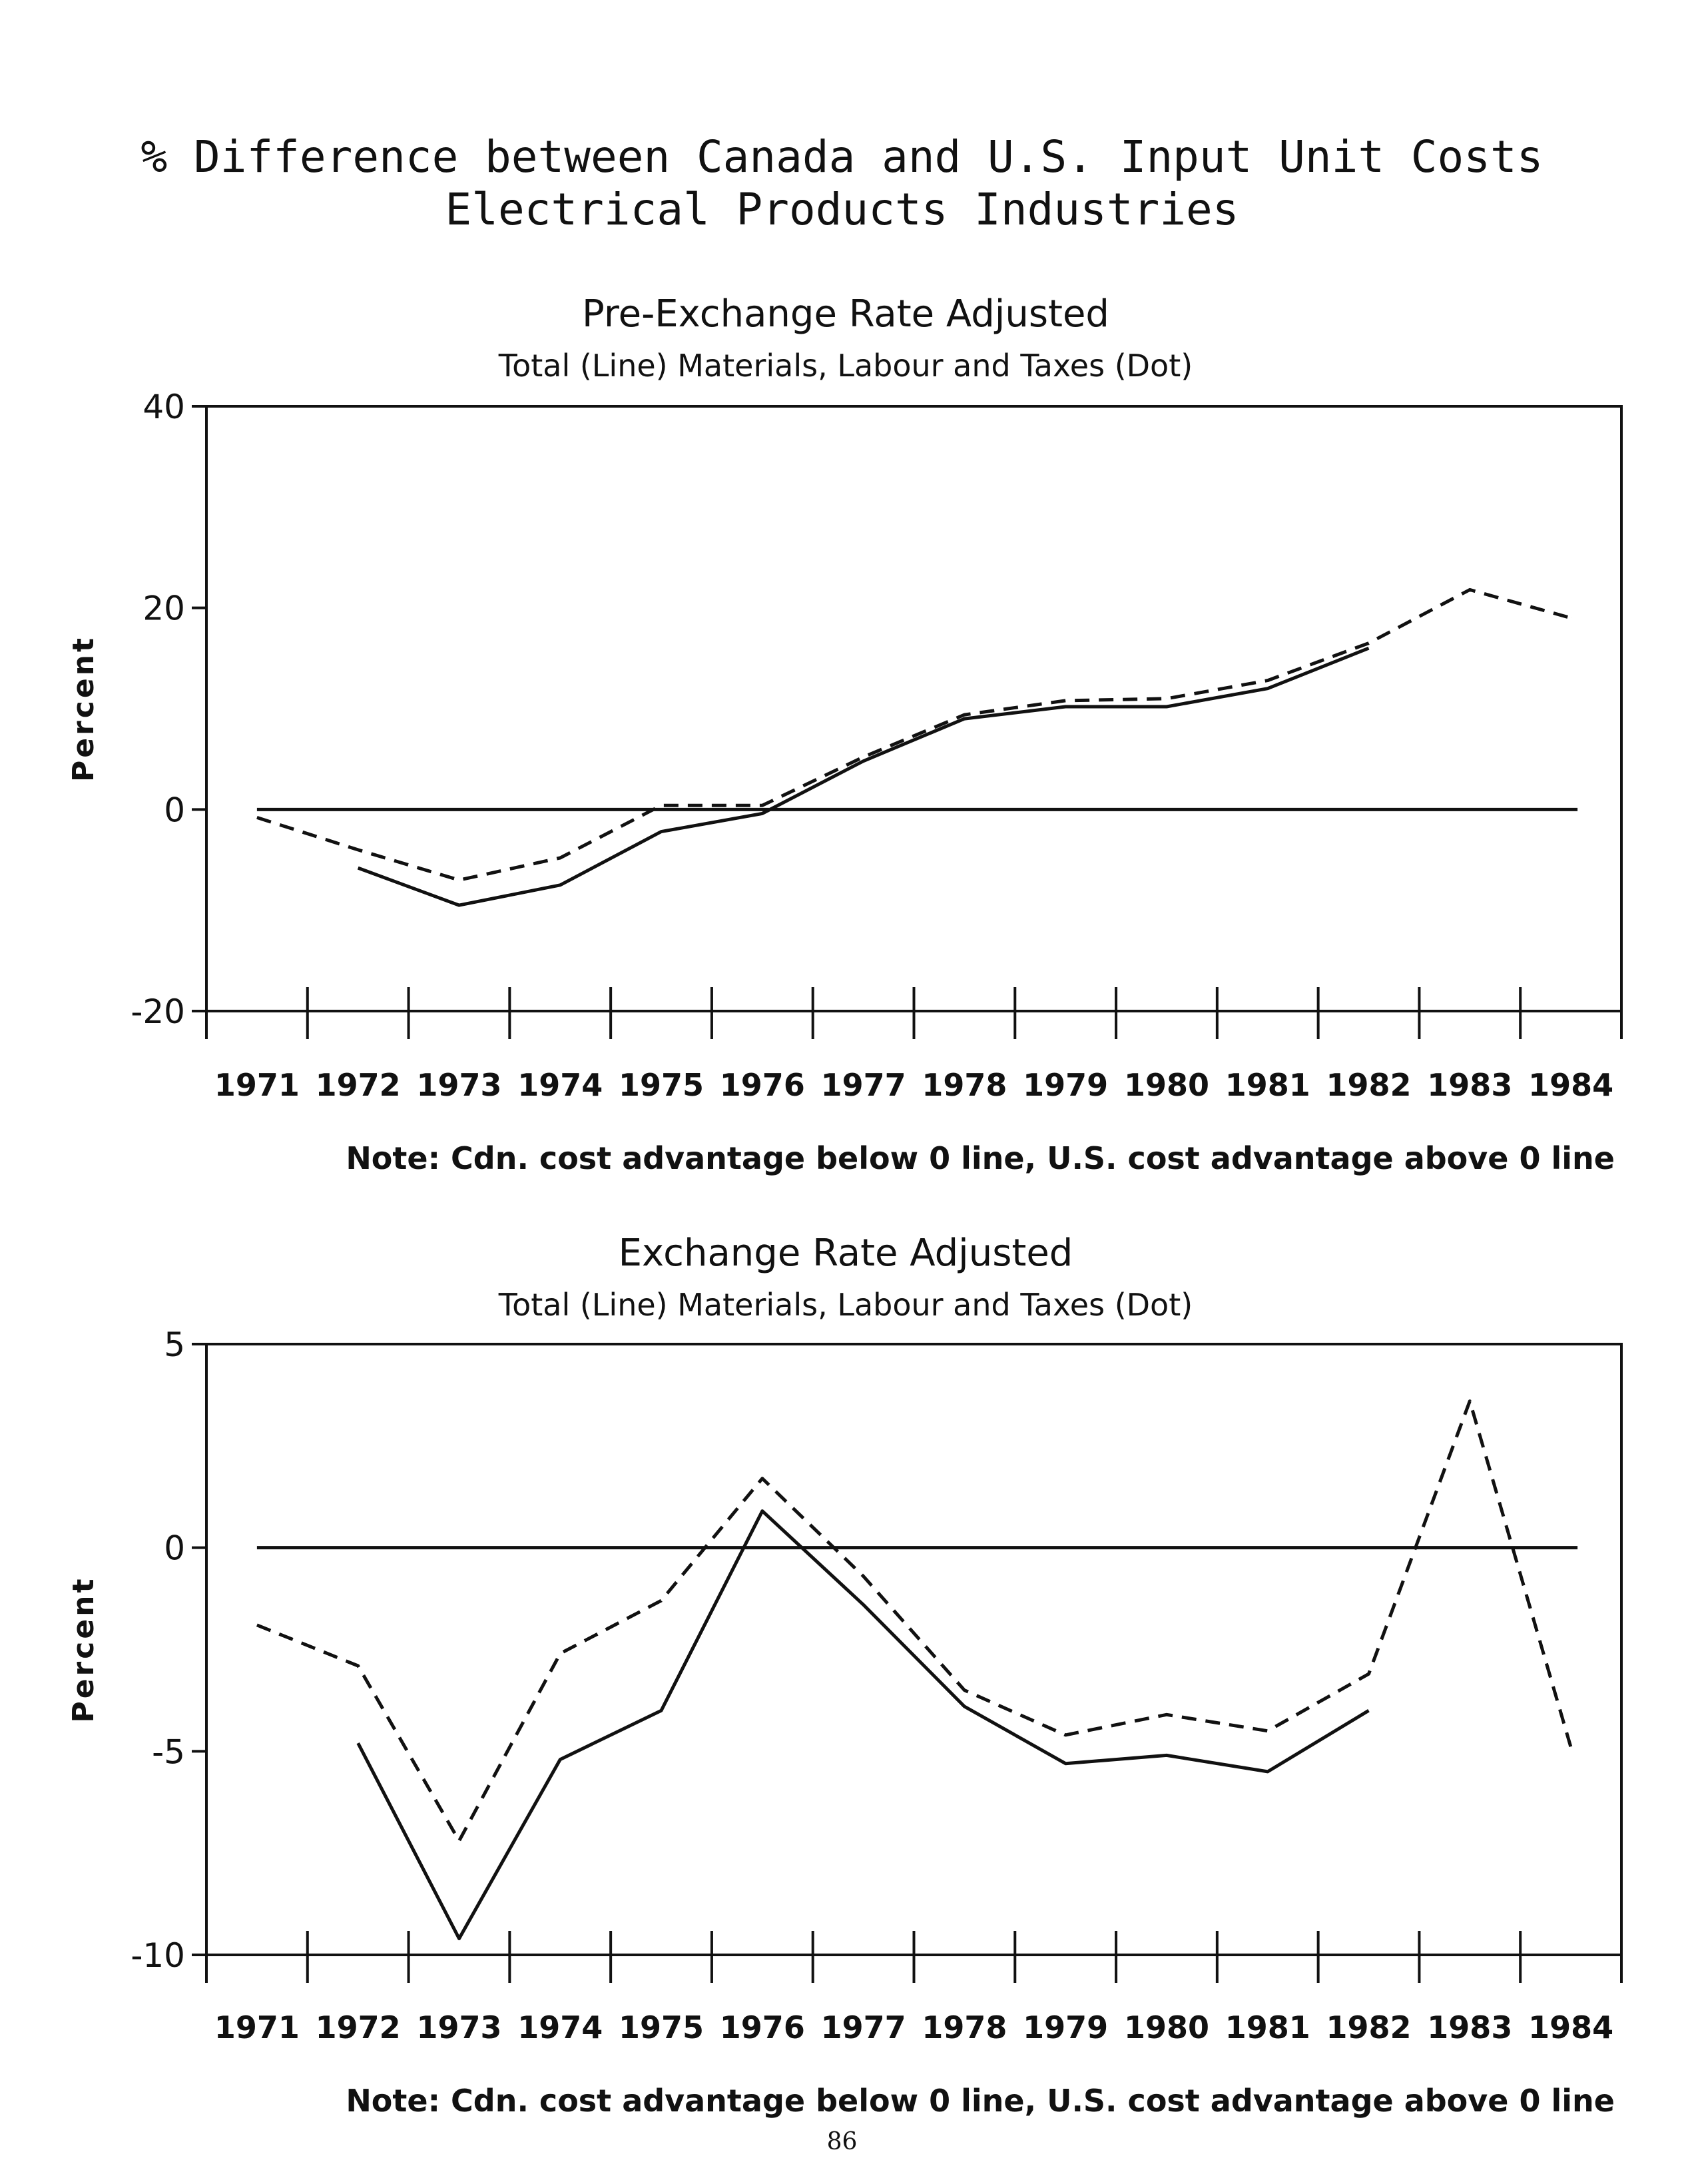 The height and width of the screenshot is (2184, 1684). I want to click on chart-title: Pre-Exchange Rate Adjusted, so click(845, 314).